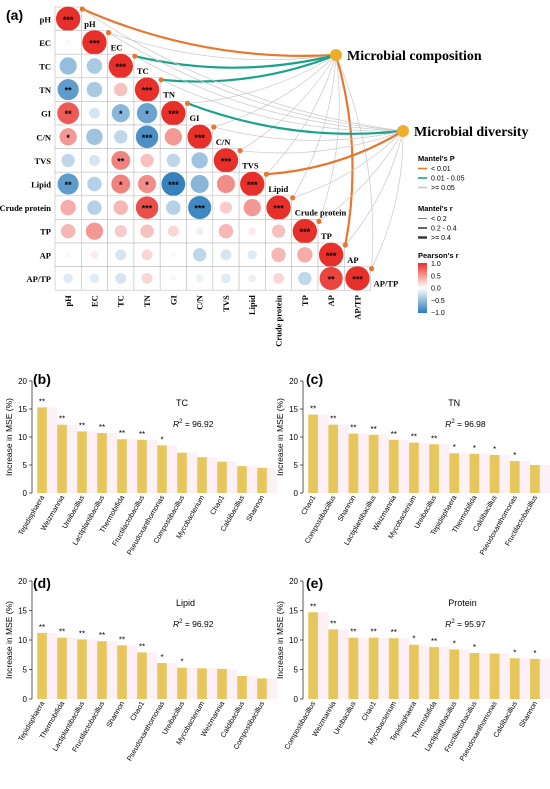 This screenshot has height=789, width=550. Describe the element at coordinates (22, 611) in the screenshot. I see `y-tick-label-3-3: 15` at that location.